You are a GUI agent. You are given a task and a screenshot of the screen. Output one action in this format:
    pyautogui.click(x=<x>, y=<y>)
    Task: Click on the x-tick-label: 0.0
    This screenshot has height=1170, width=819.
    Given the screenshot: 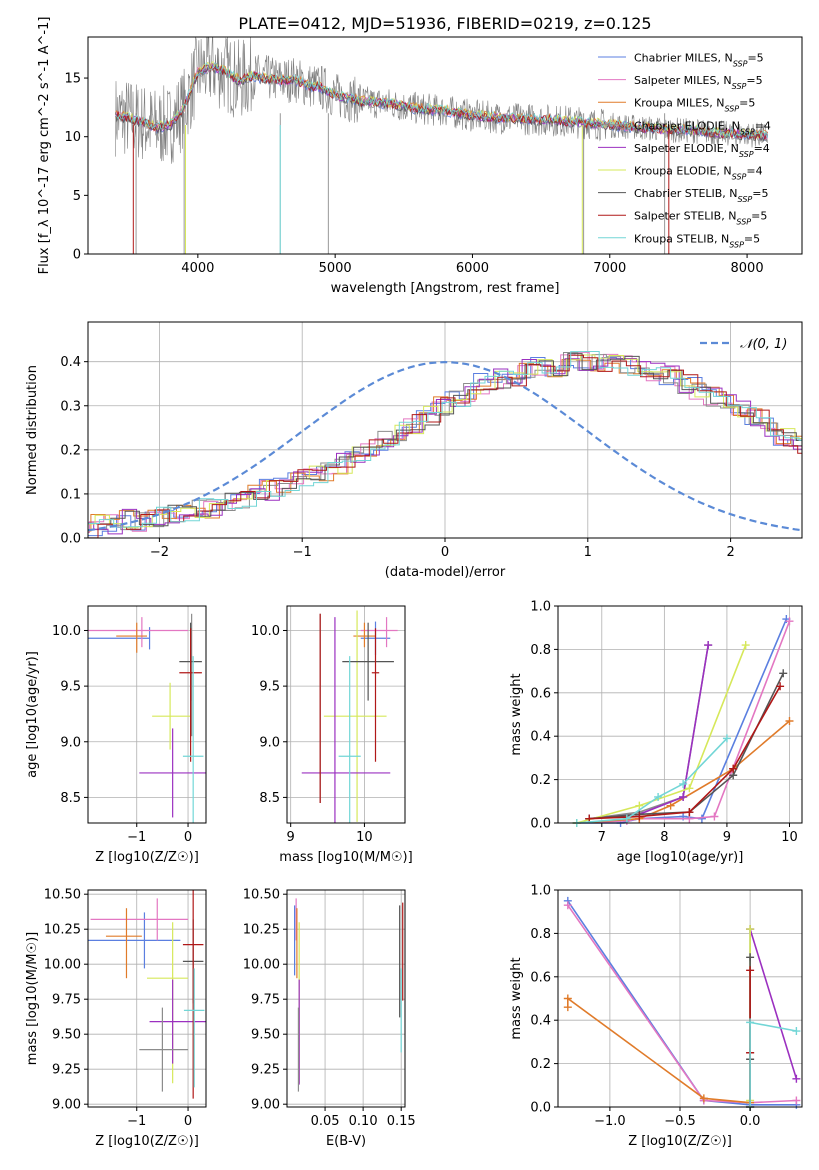 What is the action you would take?
    pyautogui.click(x=750, y=1121)
    